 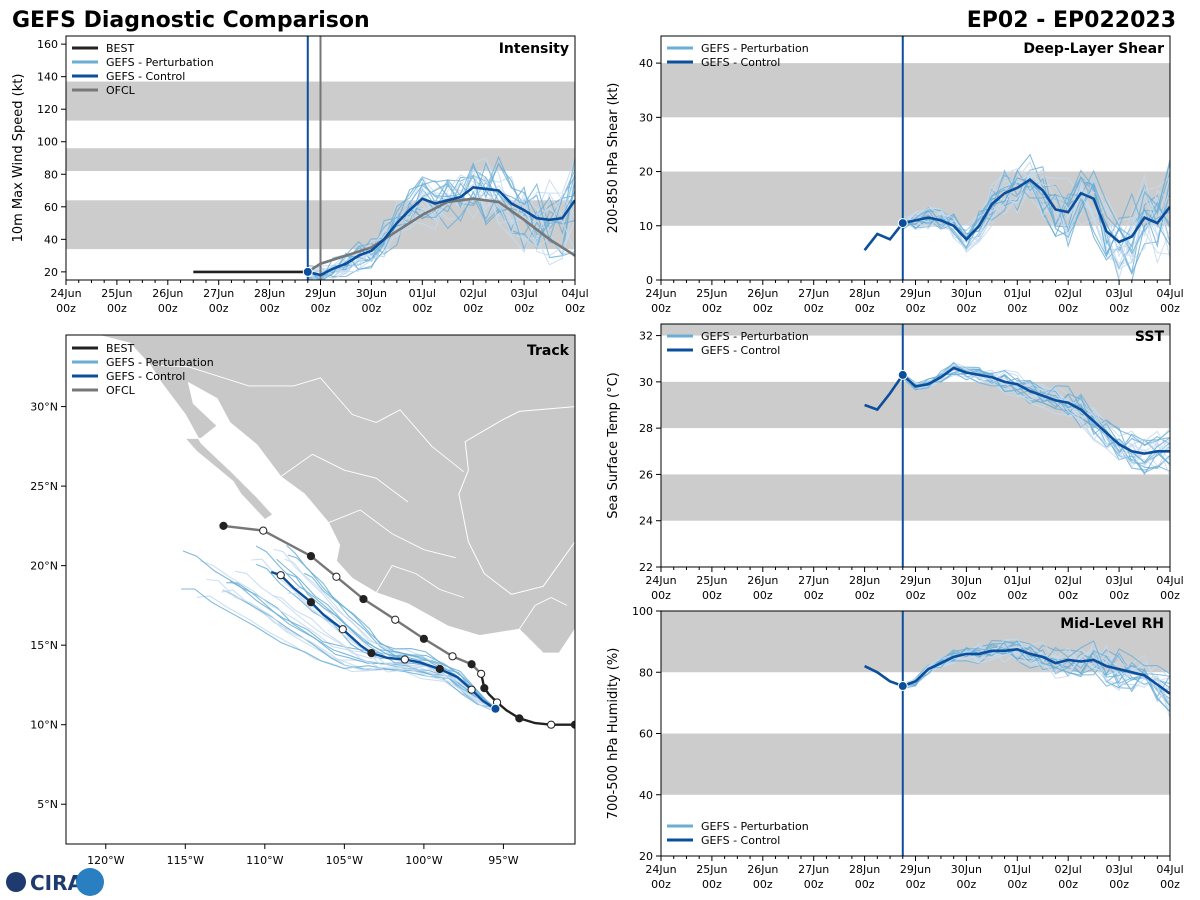 What do you see at coordinates (160, 362) in the screenshot?
I see `legend-label-pert: GEFS - Perturbation` at bounding box center [160, 362].